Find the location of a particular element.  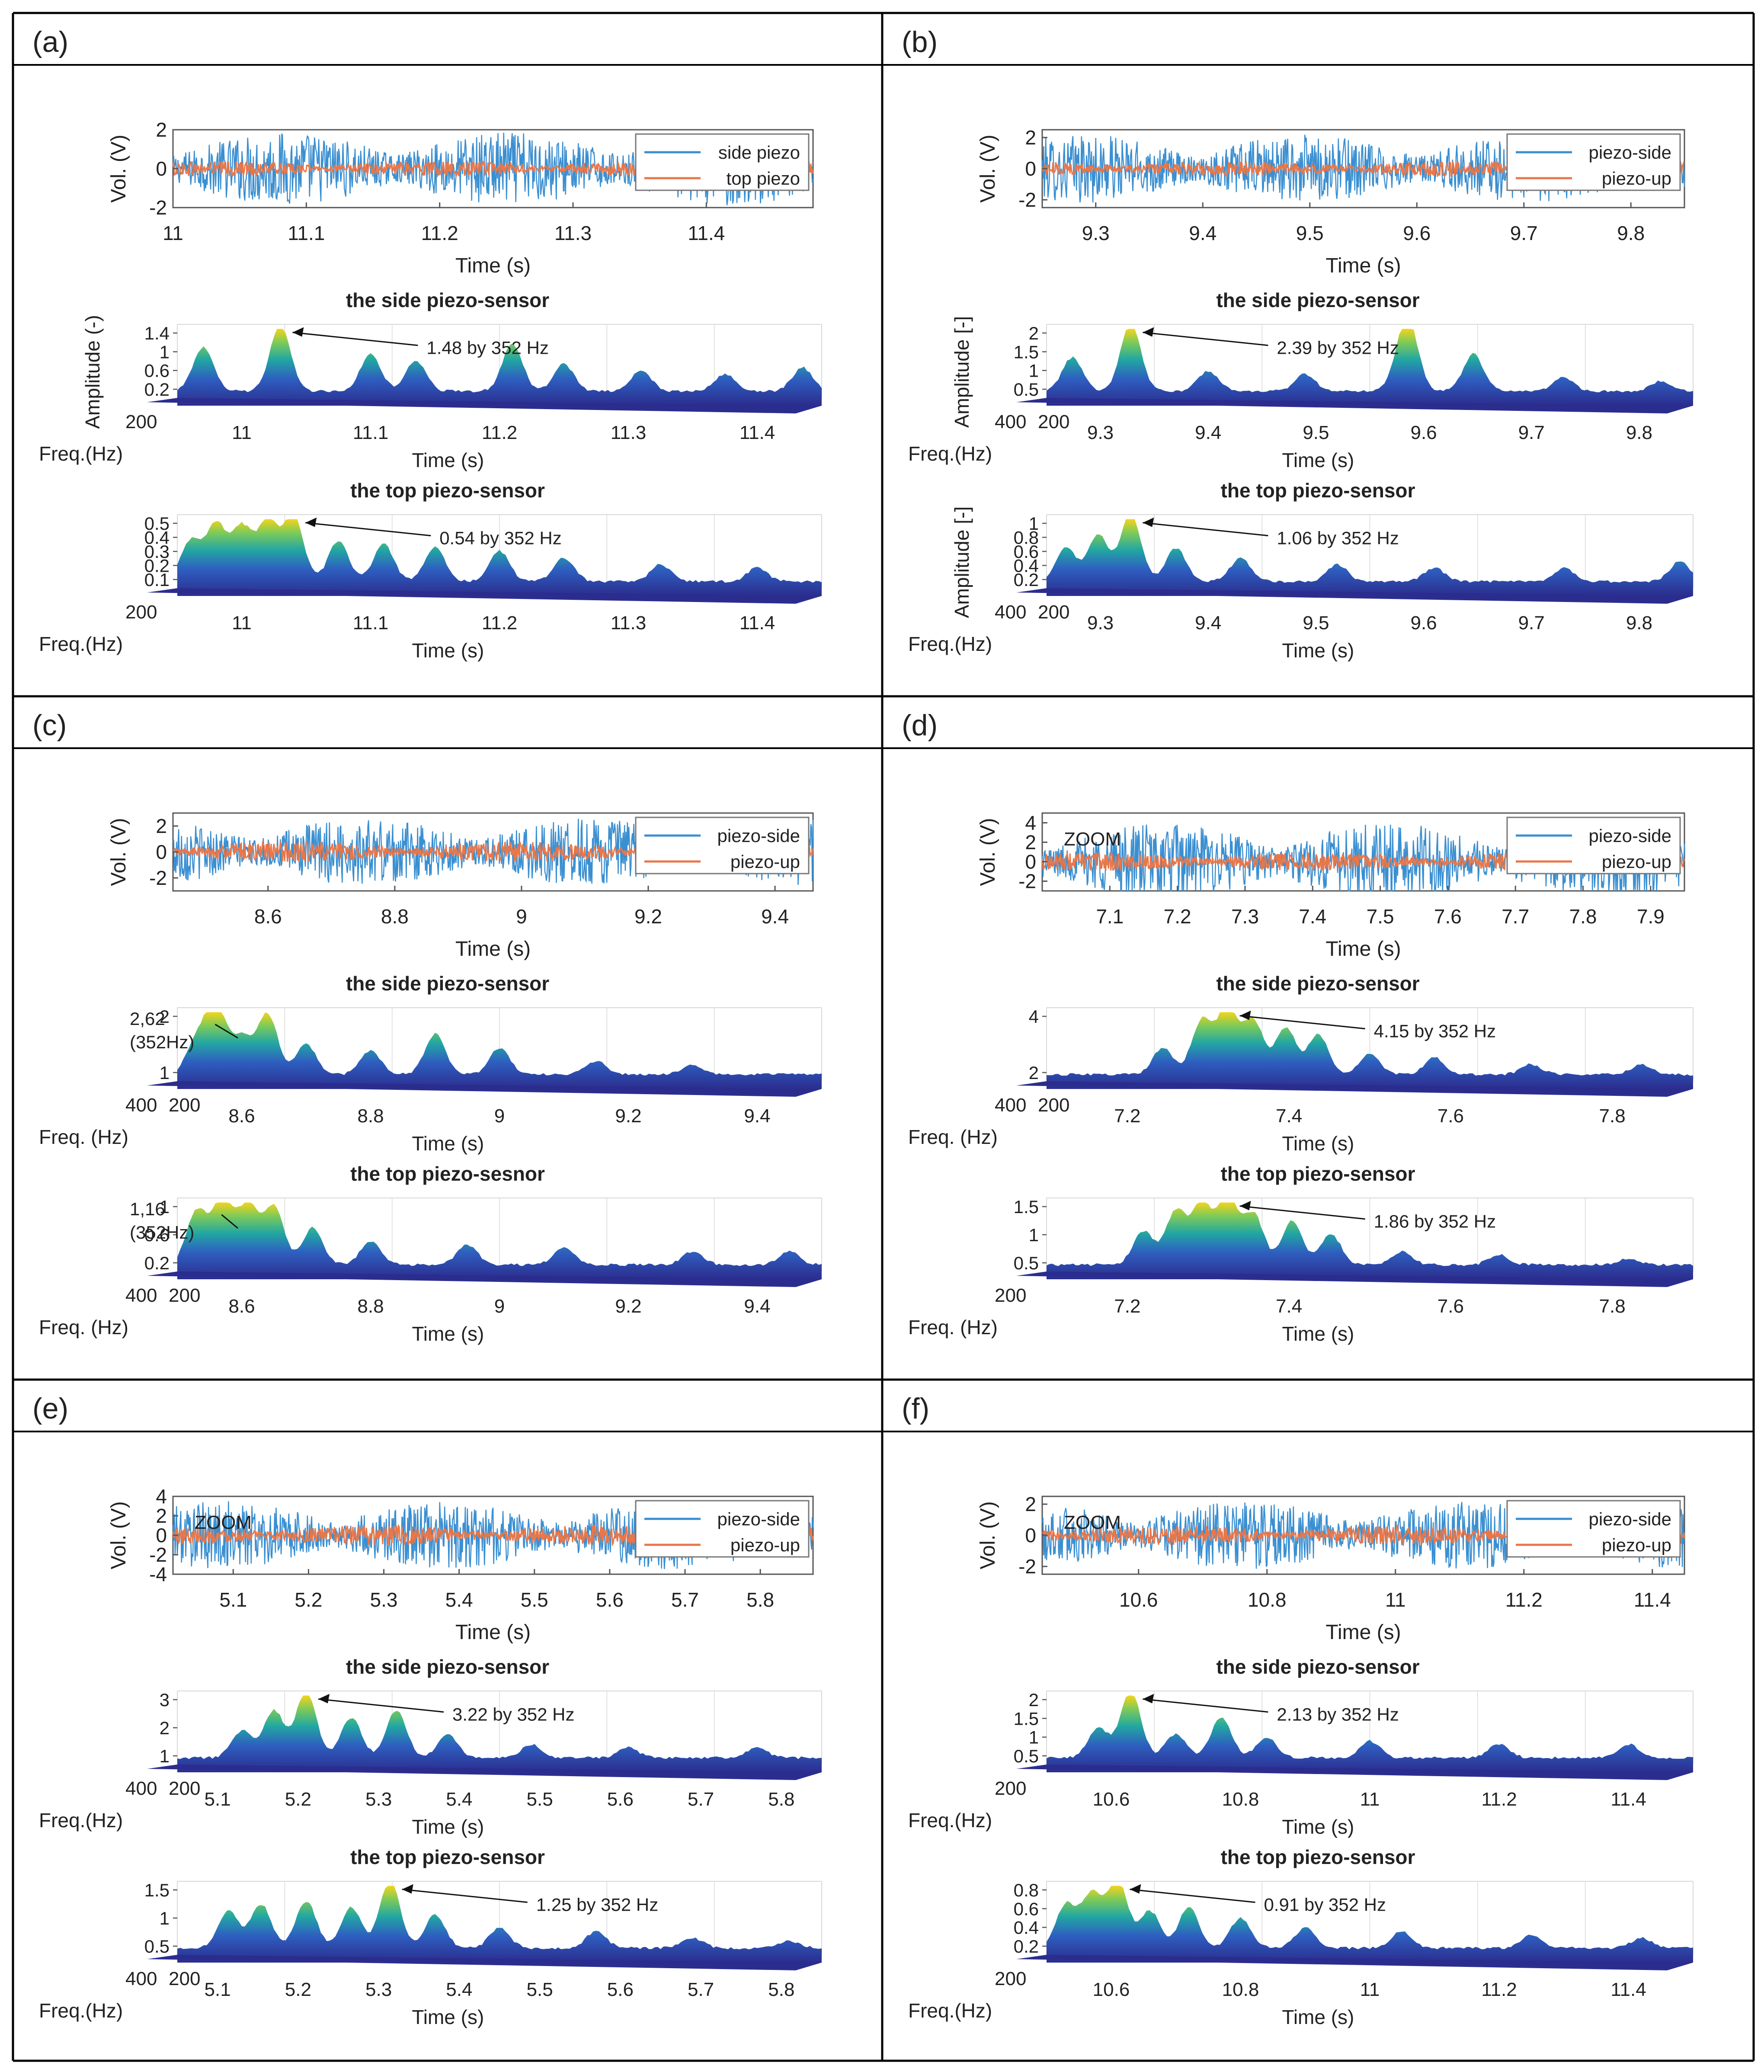

time-tick-label: 9.5 is located at coordinates (1316, 432).